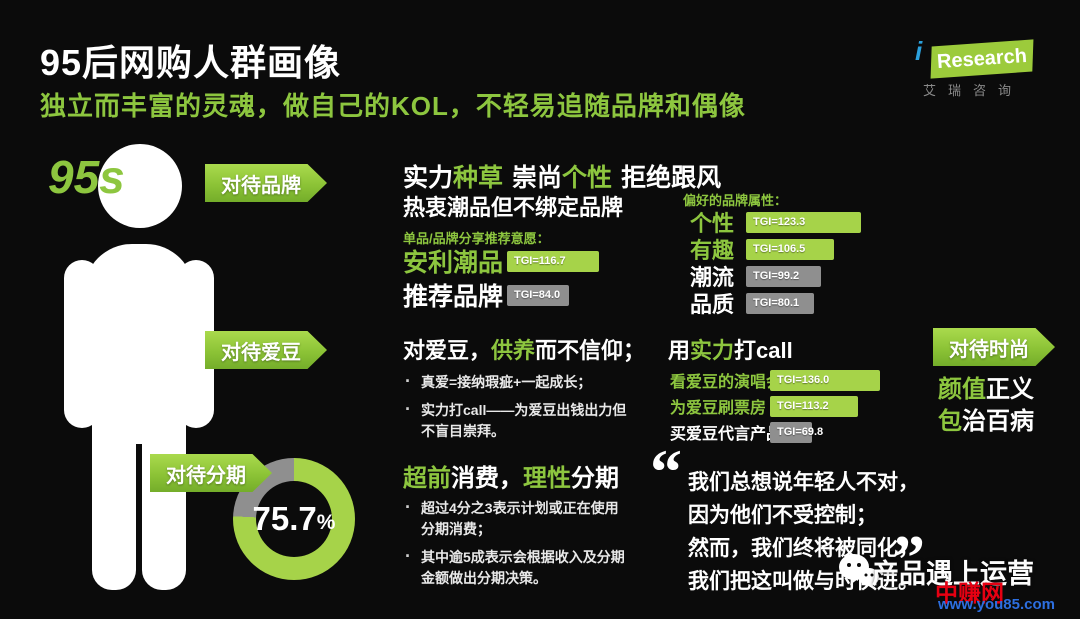 Image resolution: width=1080 pixels, height=619 pixels. I want to click on watermark-url: www.you85.com, so click(996, 604).